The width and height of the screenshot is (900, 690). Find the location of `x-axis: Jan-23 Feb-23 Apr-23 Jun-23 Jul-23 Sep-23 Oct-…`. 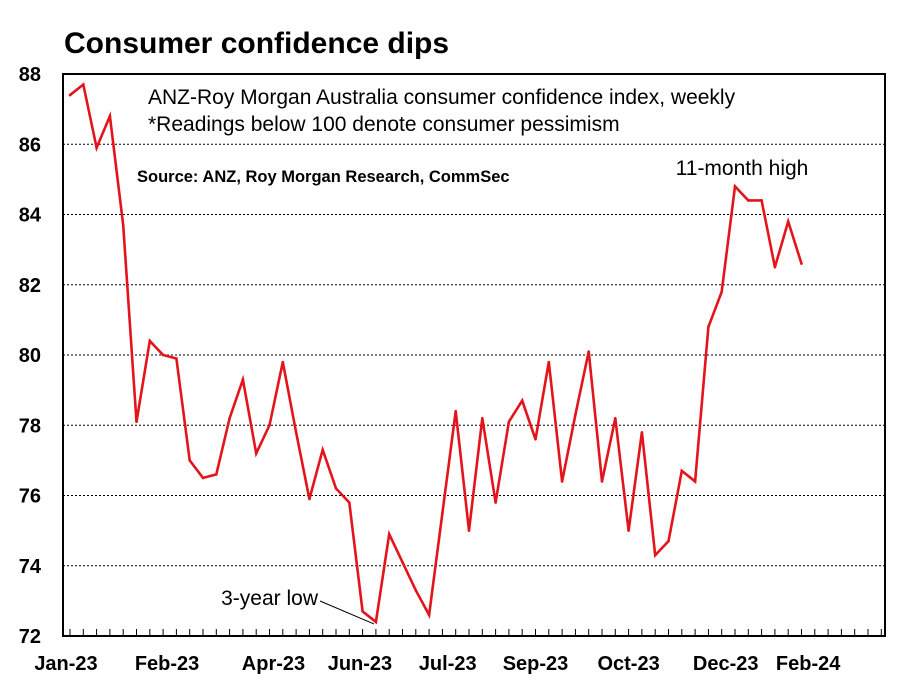

x-axis: Jan-23 Feb-23 Apr-23 Jun-23 Jul-23 Sep-23 Oct-… is located at coordinates (458, 652).